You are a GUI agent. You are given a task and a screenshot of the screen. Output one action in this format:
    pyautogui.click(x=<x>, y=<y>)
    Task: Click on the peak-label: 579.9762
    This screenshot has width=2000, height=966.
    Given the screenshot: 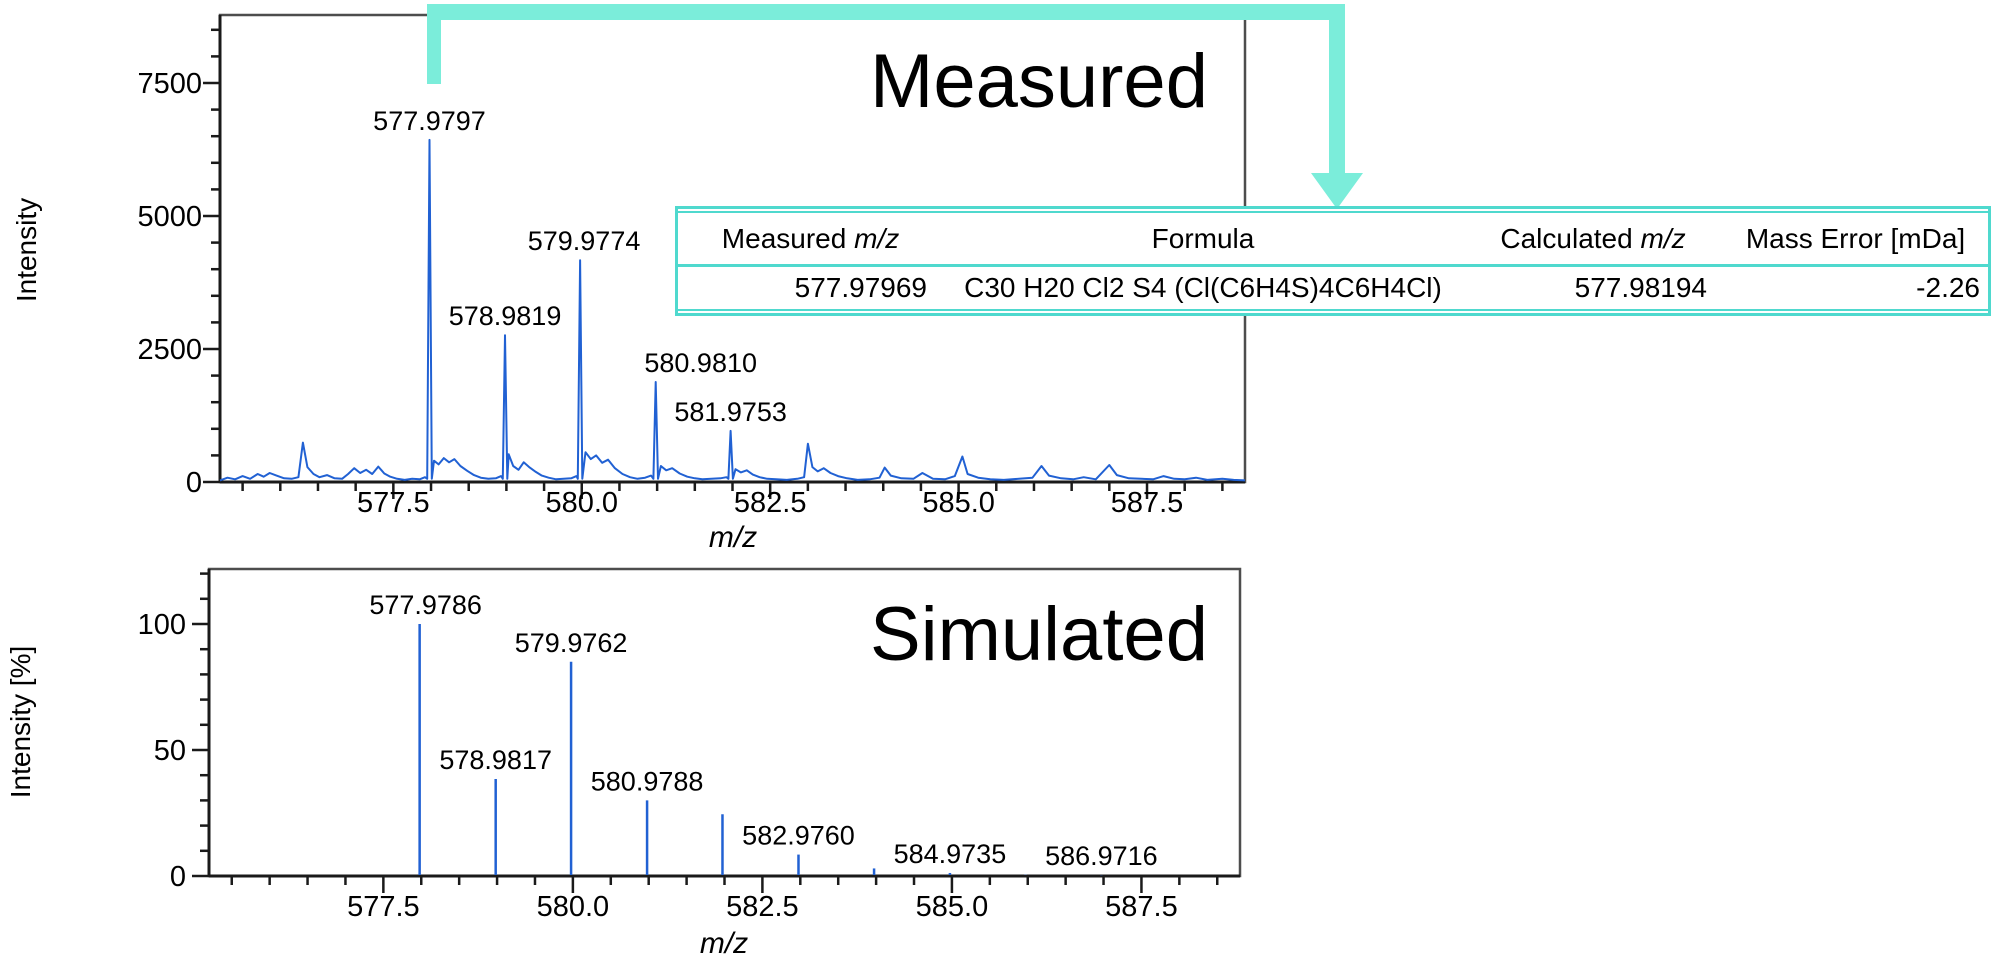 What is the action you would take?
    pyautogui.click(x=571, y=643)
    